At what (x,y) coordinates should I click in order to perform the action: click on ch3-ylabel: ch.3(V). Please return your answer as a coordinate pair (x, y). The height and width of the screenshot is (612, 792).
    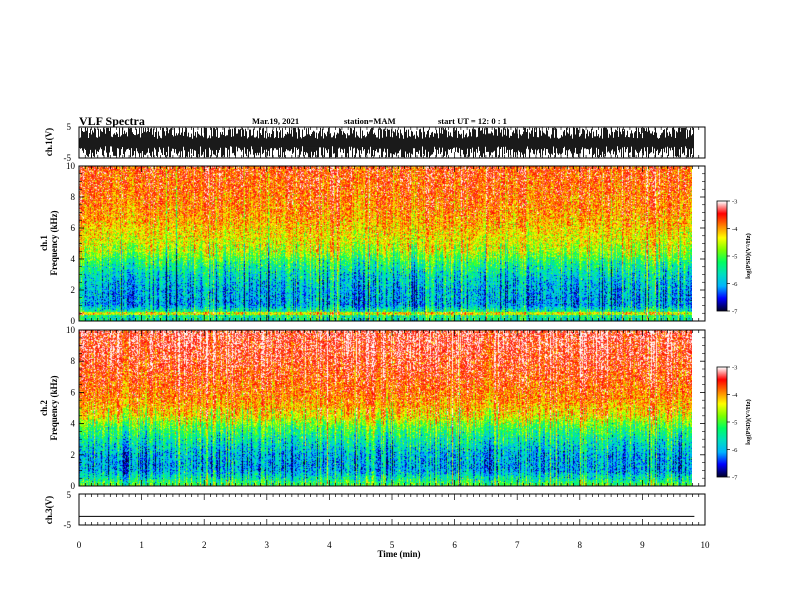
    Looking at the image, I should click on (49, 510).